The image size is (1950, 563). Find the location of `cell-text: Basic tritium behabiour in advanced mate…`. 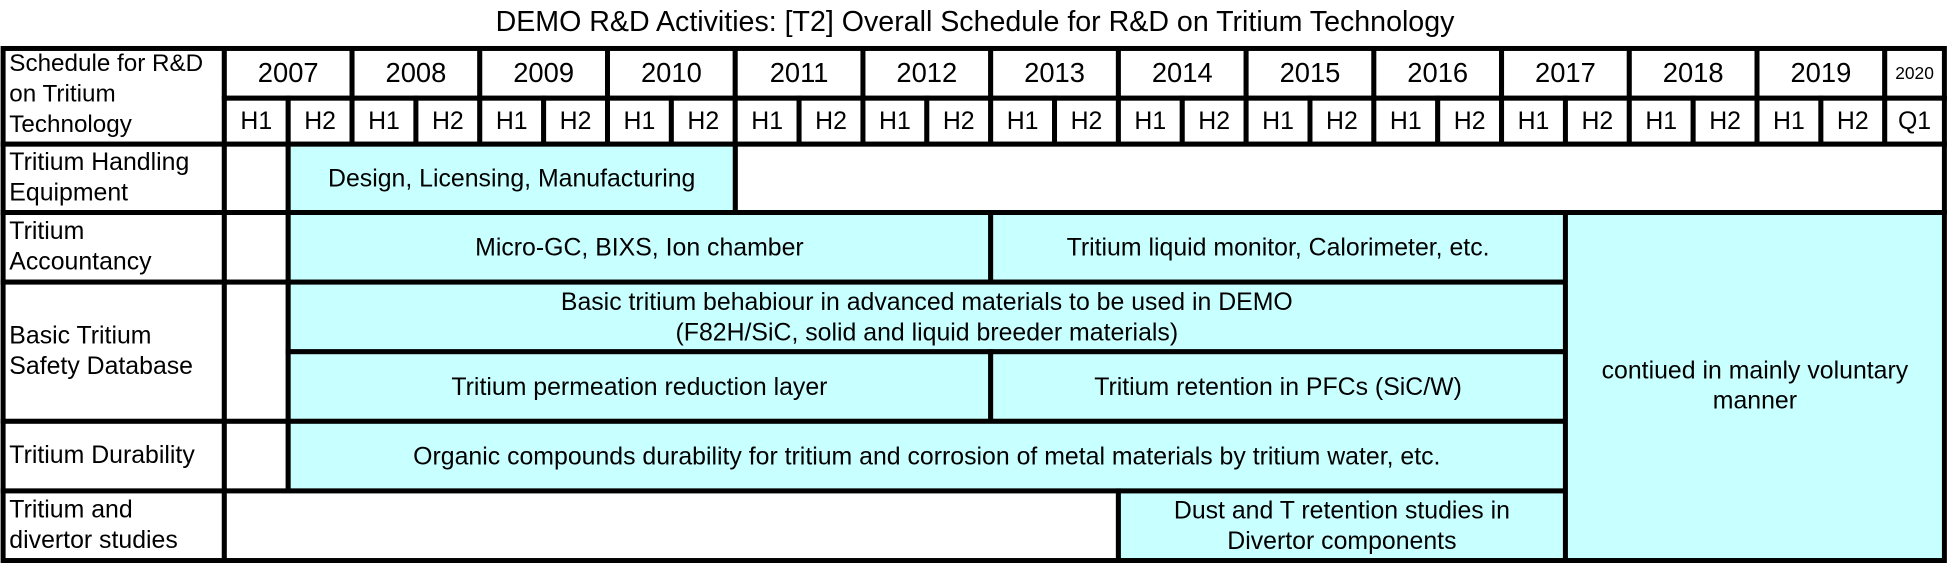

cell-text: Basic tritium behabiour in advanced mate… is located at coordinates (927, 317).